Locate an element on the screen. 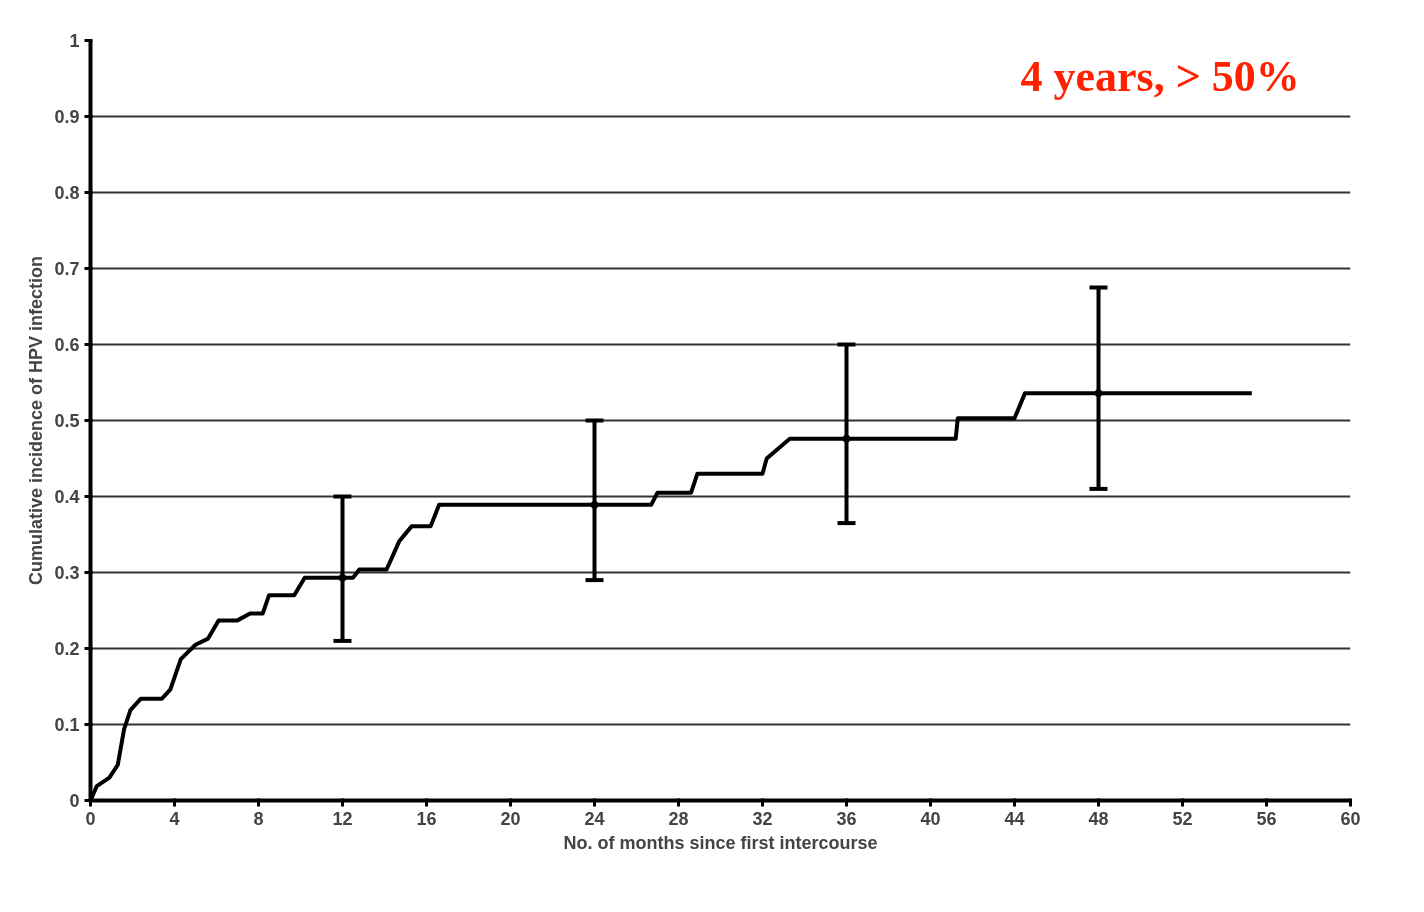 Image resolution: width=1424 pixels, height=912 pixels. y-tick-label: 1 is located at coordinates (74, 41).